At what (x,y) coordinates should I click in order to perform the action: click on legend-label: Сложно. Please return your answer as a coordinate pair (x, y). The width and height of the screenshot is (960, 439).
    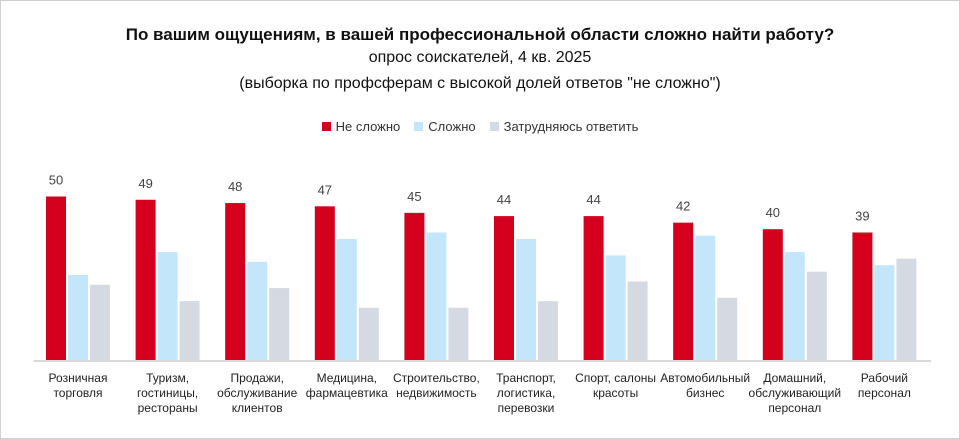
    Looking at the image, I should click on (452, 126).